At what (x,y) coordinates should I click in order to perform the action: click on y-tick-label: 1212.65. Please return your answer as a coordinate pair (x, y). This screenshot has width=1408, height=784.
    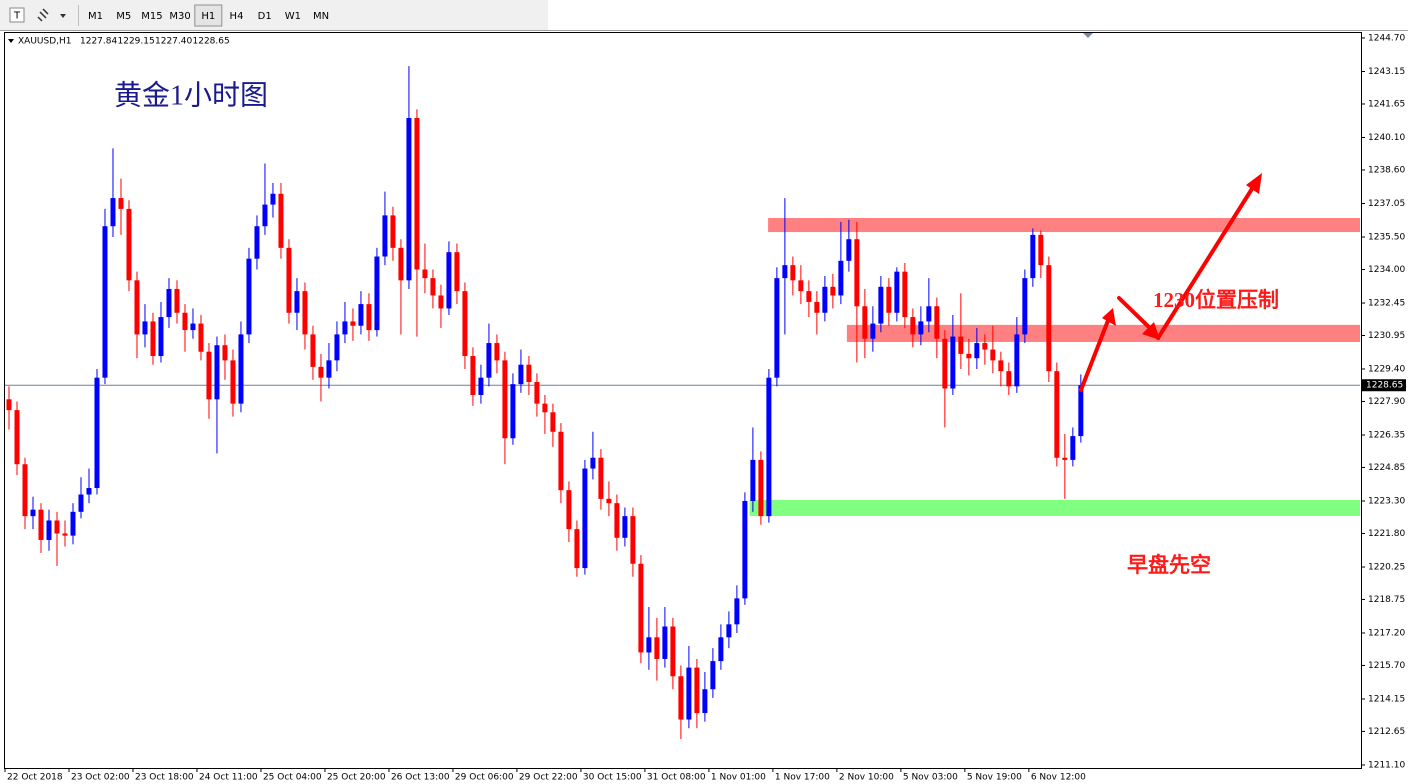
    Looking at the image, I should click on (1386, 732).